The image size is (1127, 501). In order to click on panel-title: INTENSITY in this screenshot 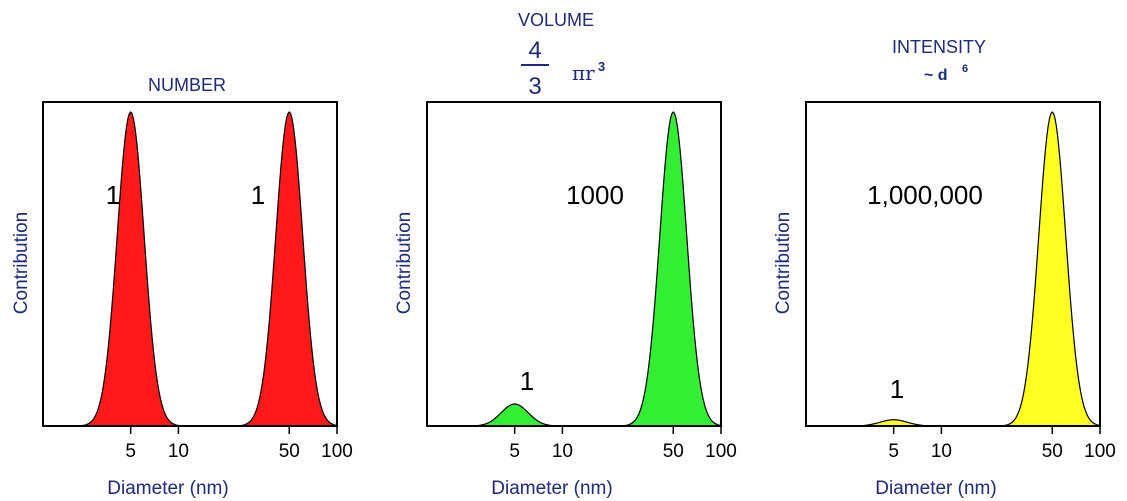, I will do `click(939, 47)`.